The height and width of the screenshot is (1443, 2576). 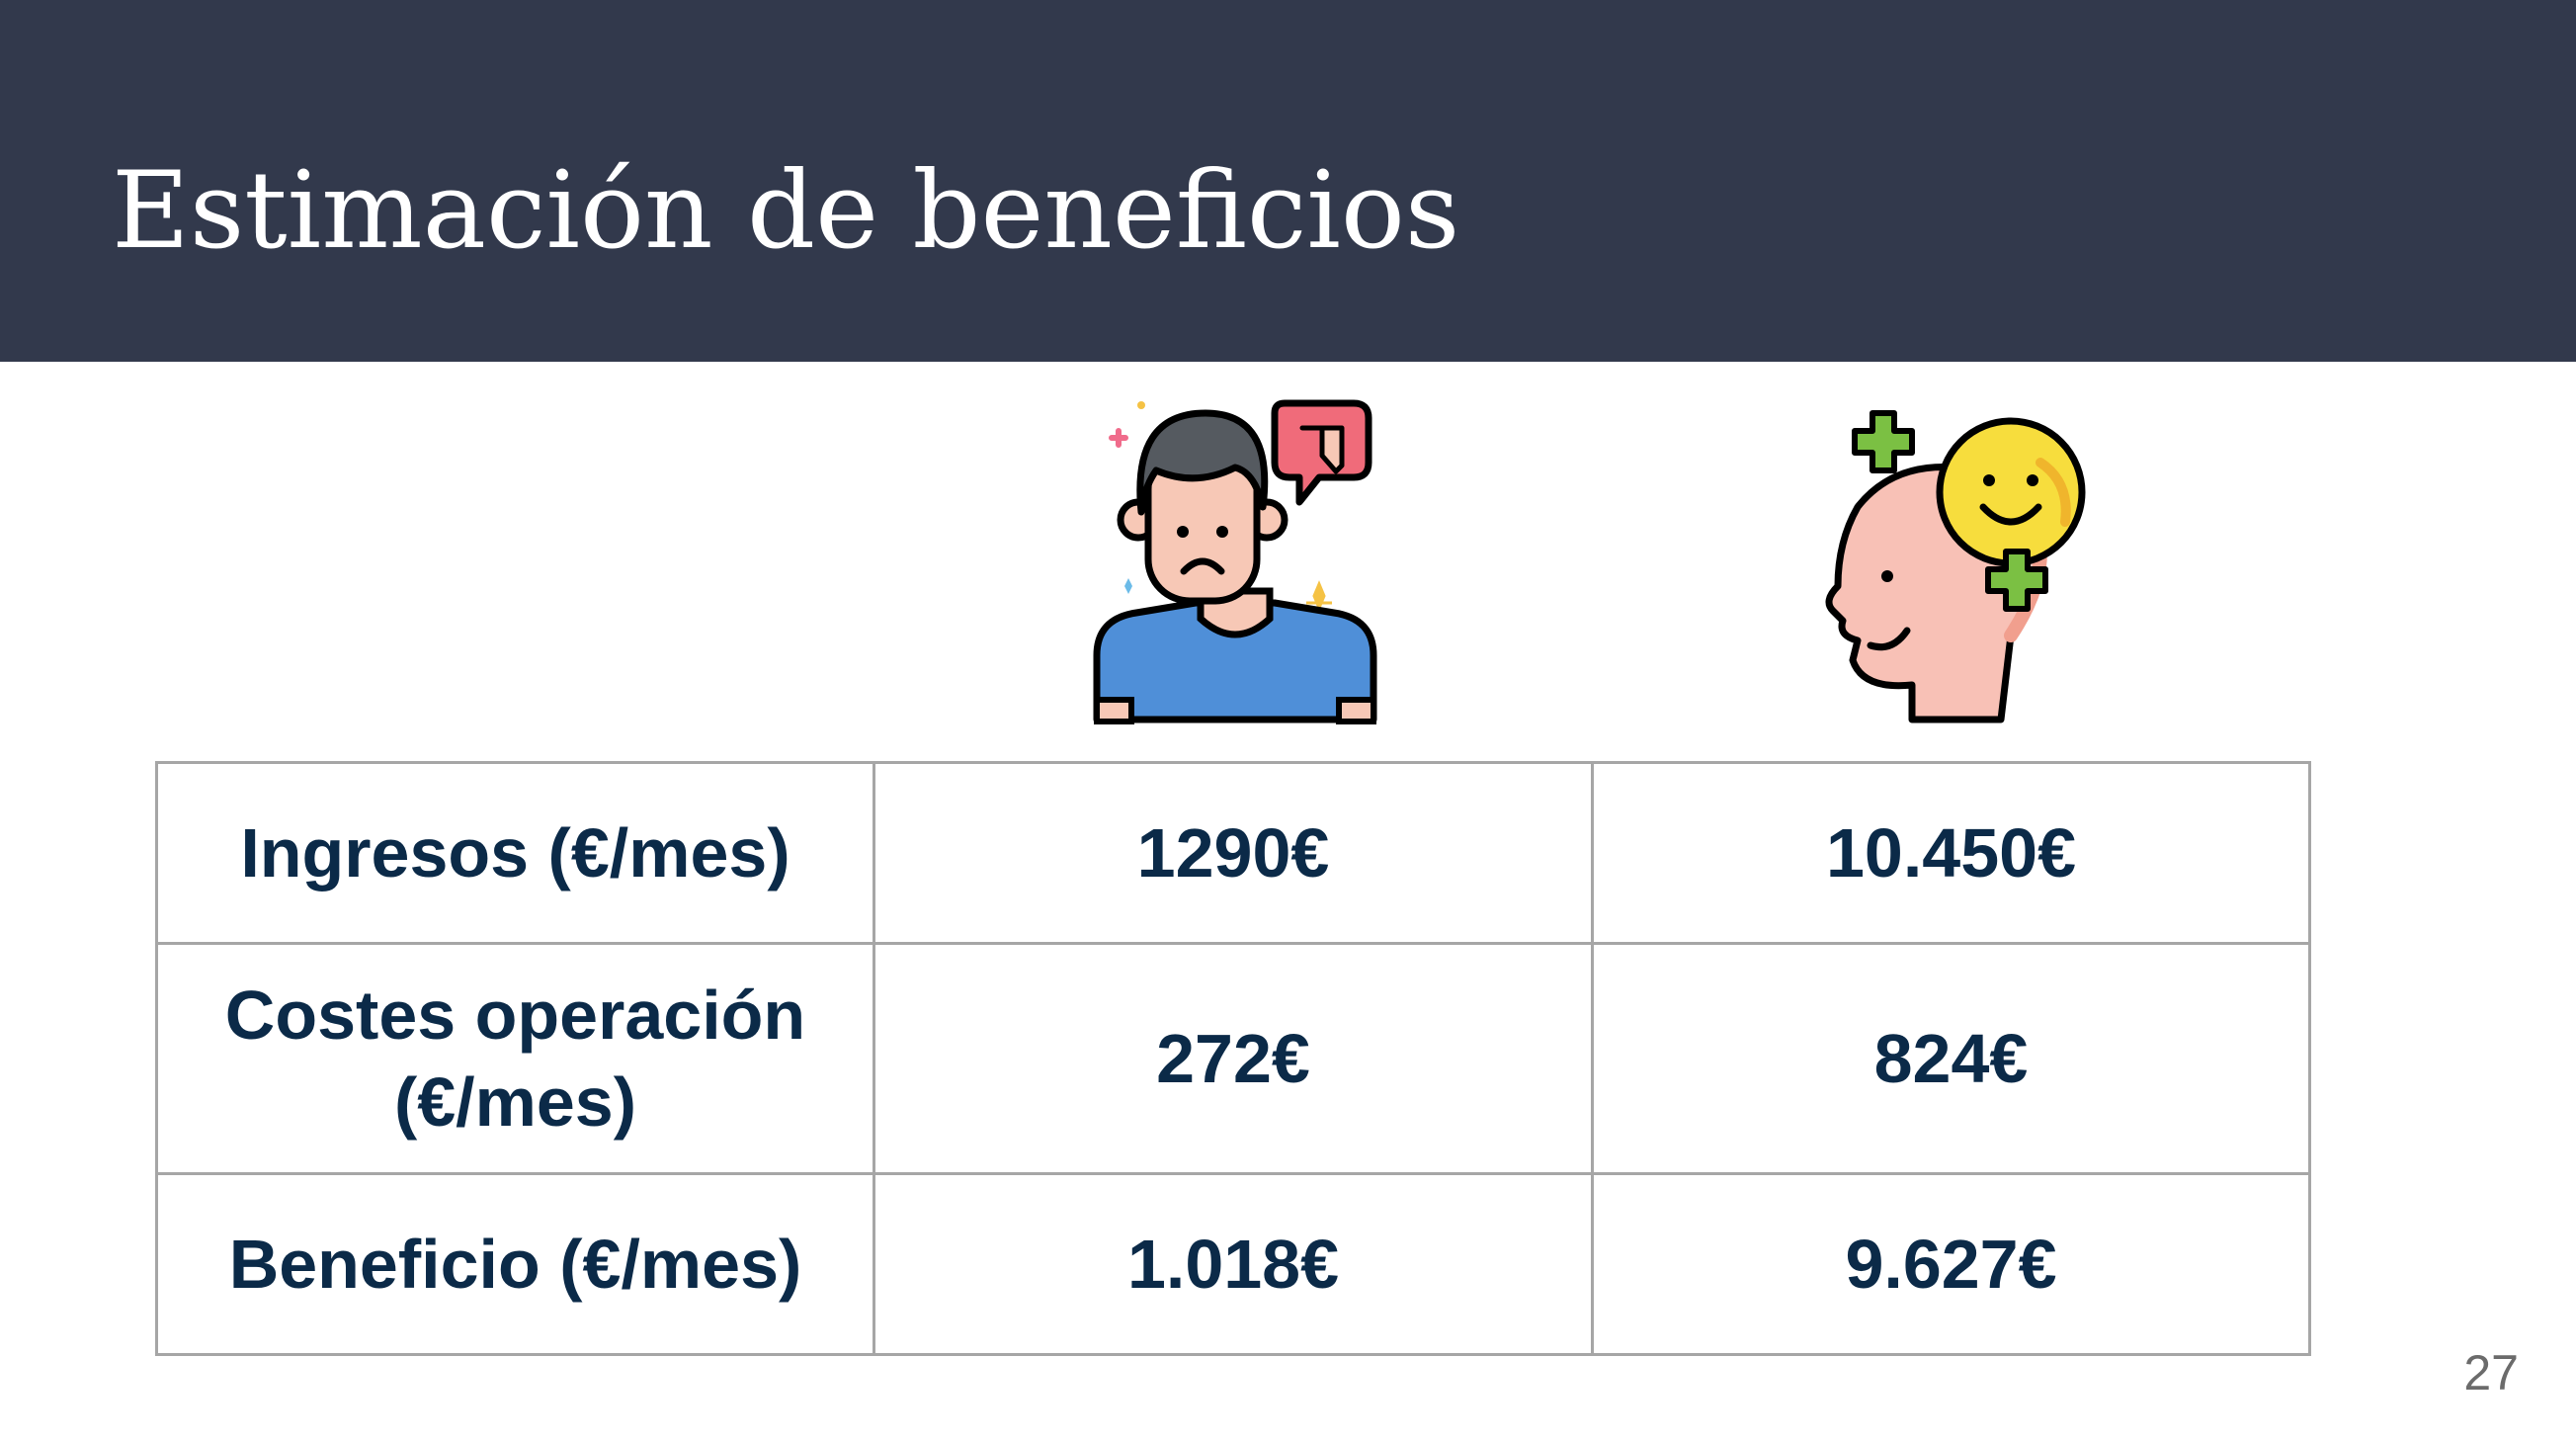 I want to click on happy-head-smiley-plus-icon, so click(x=1955, y=566).